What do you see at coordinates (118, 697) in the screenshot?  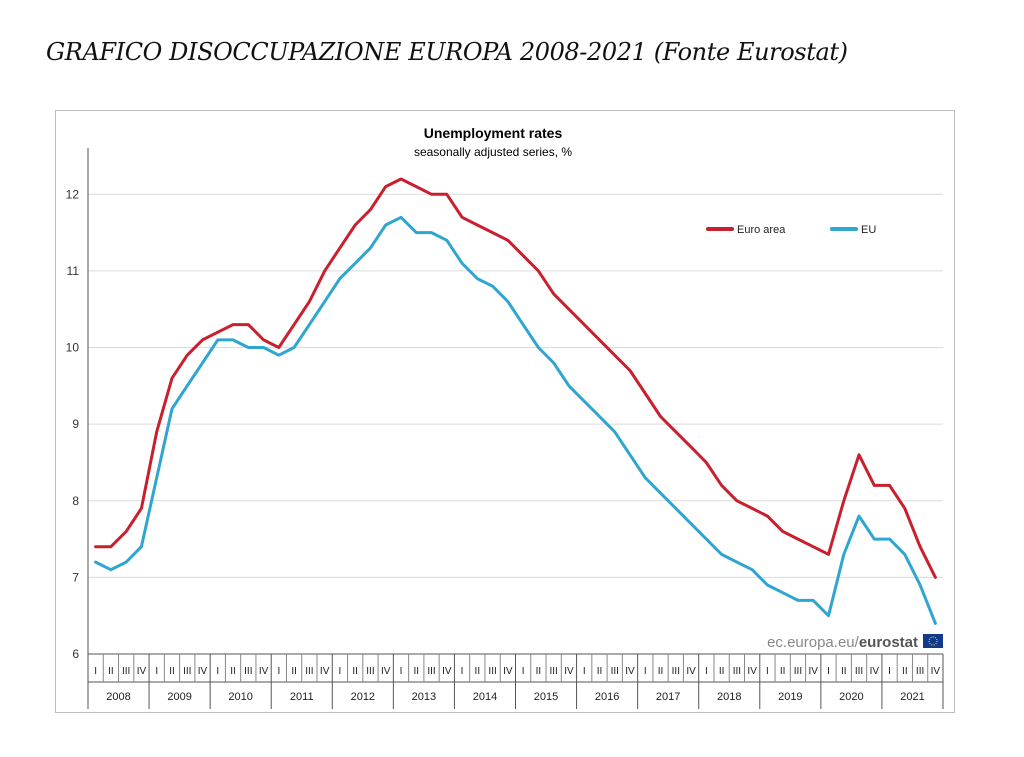 I see `year-label: 2008` at bounding box center [118, 697].